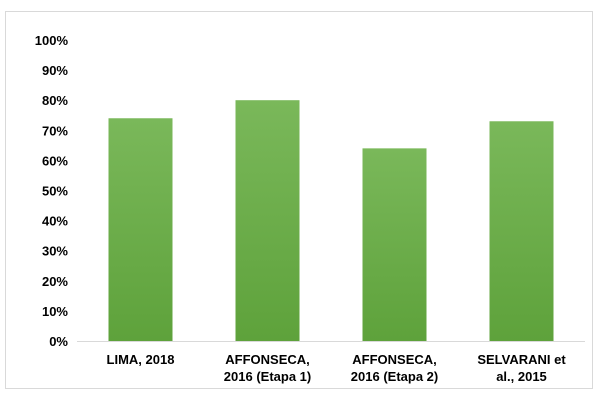 Image resolution: width=599 pixels, height=394 pixels. Describe the element at coordinates (521, 368) in the screenshot. I see `x-category-label: SELVARANI et al., 2015` at that location.